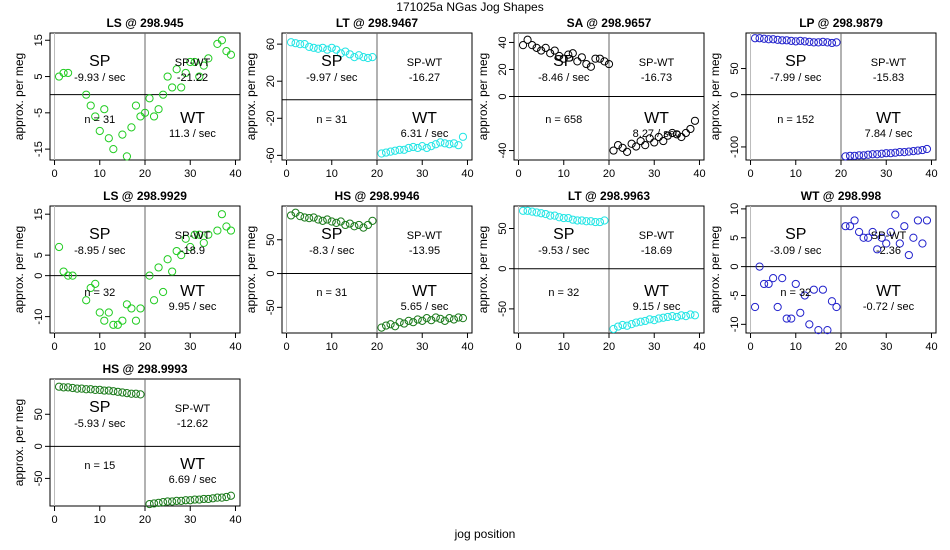 The width and height of the screenshot is (950, 550). What do you see at coordinates (332, 251) in the screenshot?
I see `sp-rate: -8.3 / sec` at bounding box center [332, 251].